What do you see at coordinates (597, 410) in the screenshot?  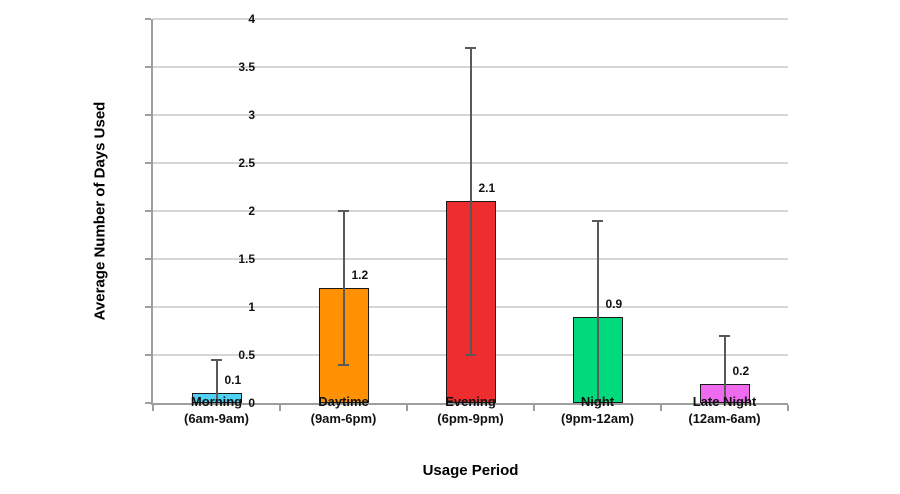 I see `x-category-label: Night (9pm-12am)` at bounding box center [597, 410].